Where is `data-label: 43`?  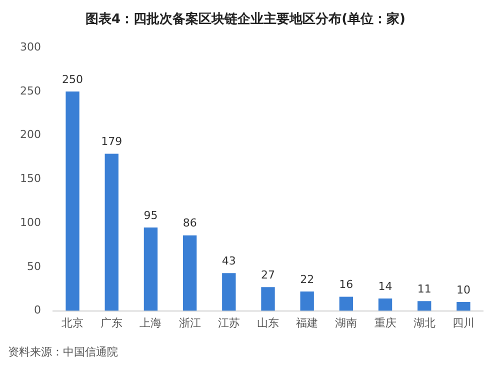
data-label: 43 is located at coordinates (229, 261).